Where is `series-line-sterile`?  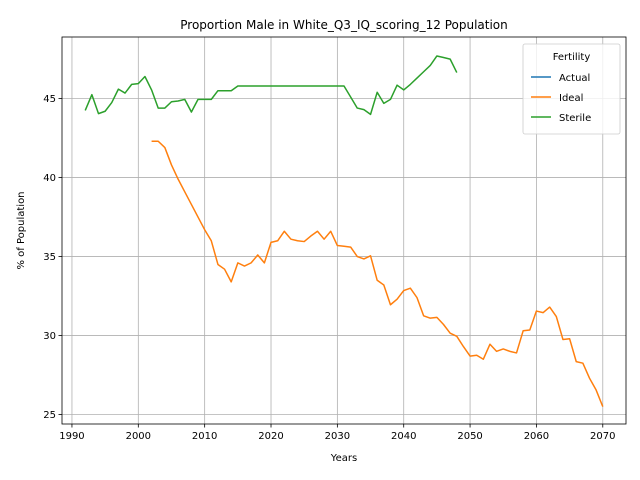 series-line-sterile is located at coordinates (271, 85).